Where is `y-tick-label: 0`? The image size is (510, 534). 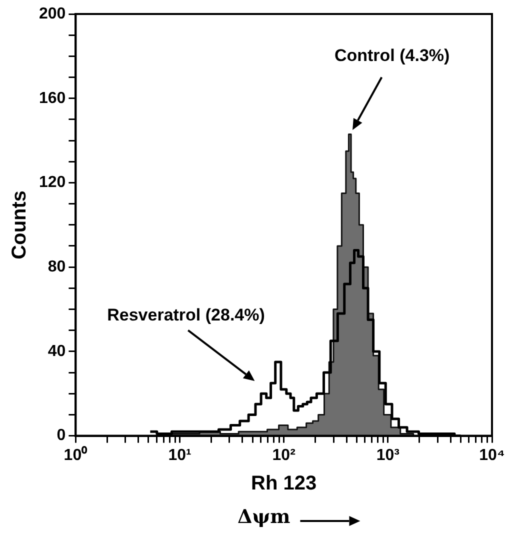 y-tick-label: 0 is located at coordinates (61, 435).